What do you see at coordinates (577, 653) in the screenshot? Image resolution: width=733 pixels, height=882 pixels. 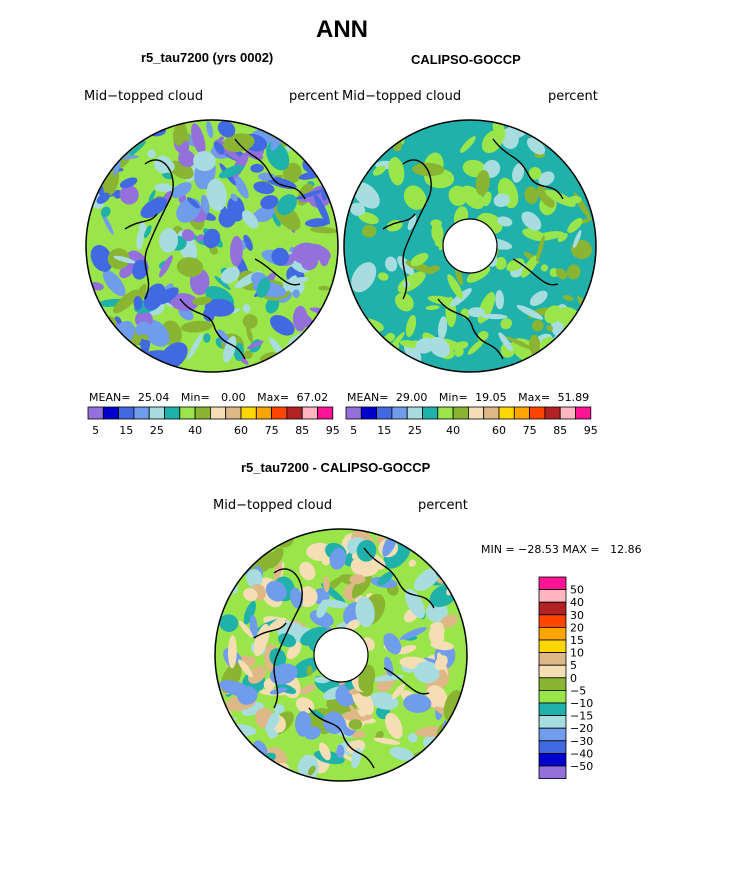 I see `diff-colorbar-tick-5: 10` at bounding box center [577, 653].